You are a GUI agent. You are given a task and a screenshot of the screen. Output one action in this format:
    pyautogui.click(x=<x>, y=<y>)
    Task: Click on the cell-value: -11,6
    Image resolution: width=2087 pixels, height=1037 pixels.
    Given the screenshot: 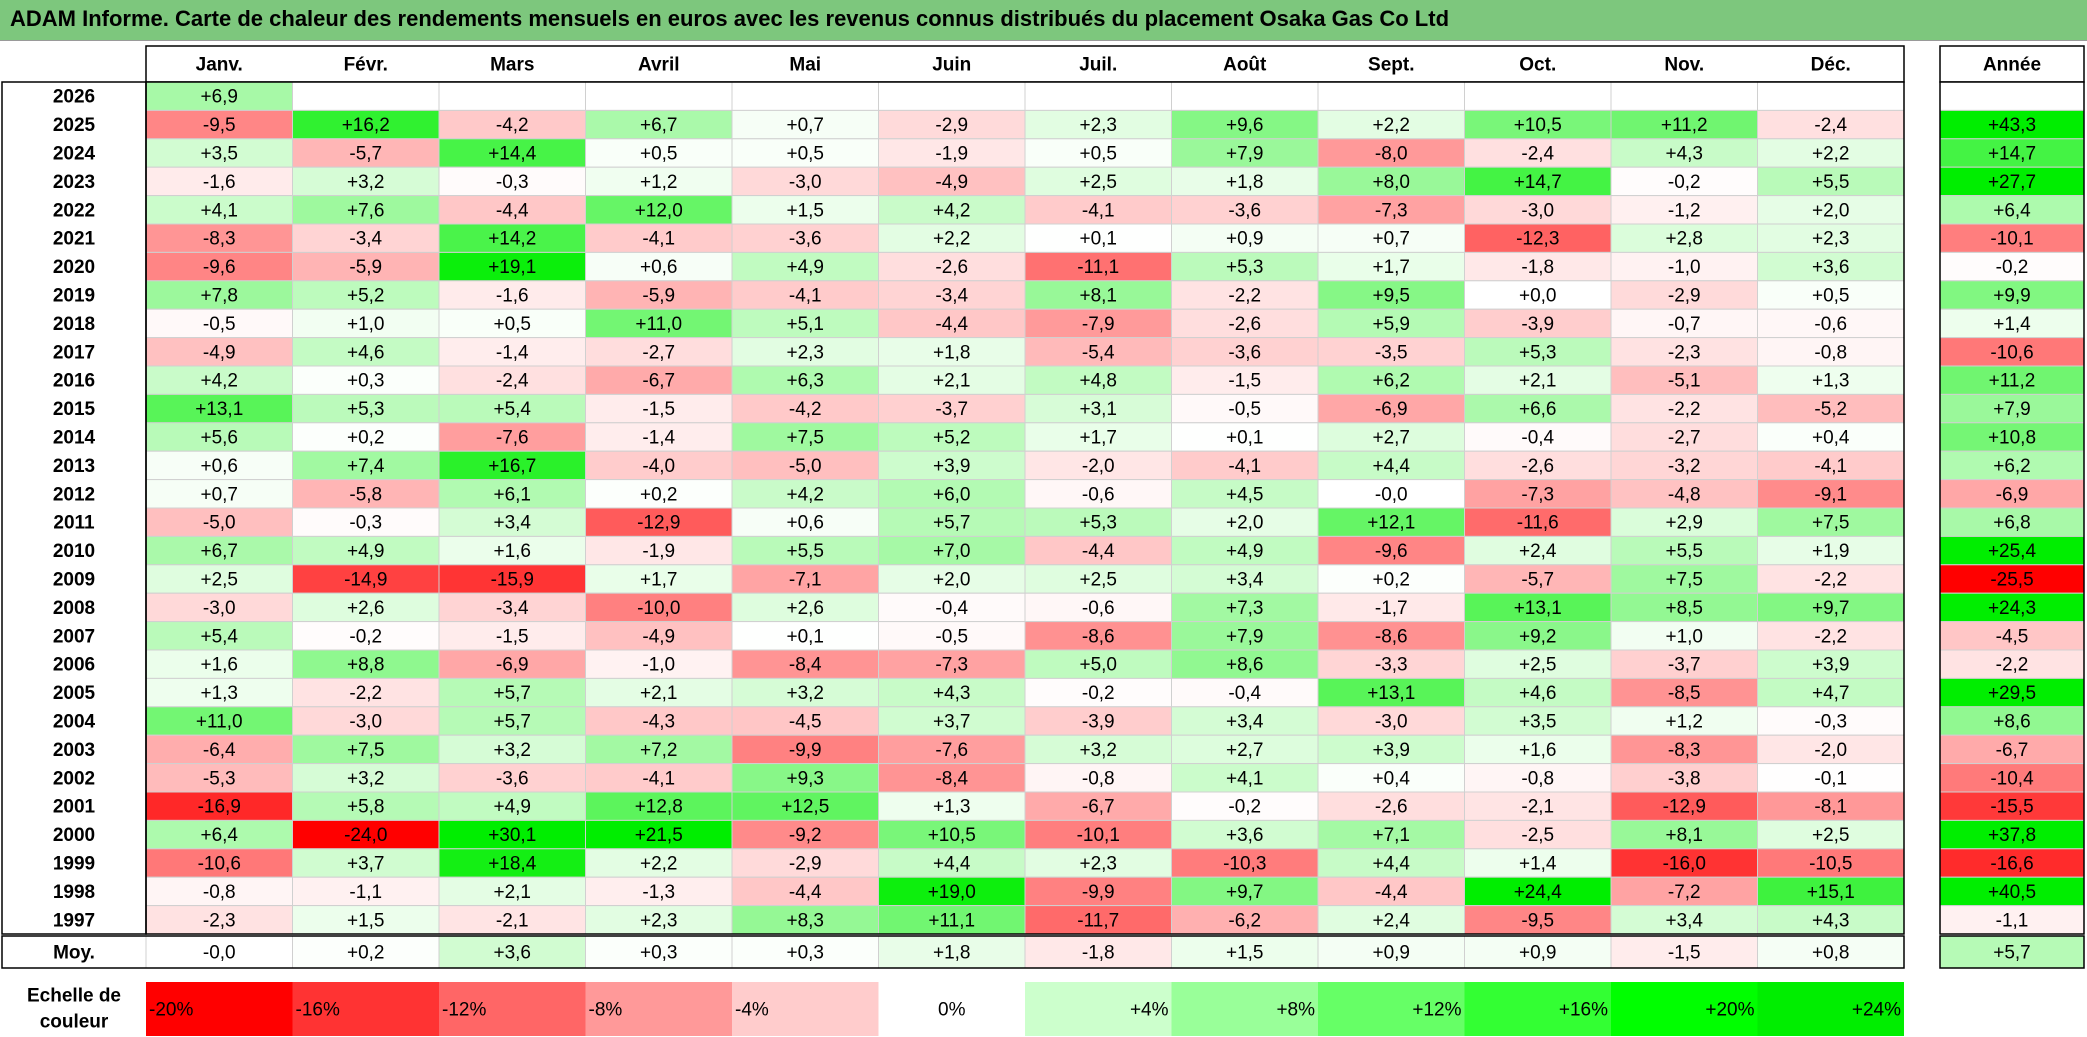 What is the action you would take?
    pyautogui.click(x=1538, y=523)
    